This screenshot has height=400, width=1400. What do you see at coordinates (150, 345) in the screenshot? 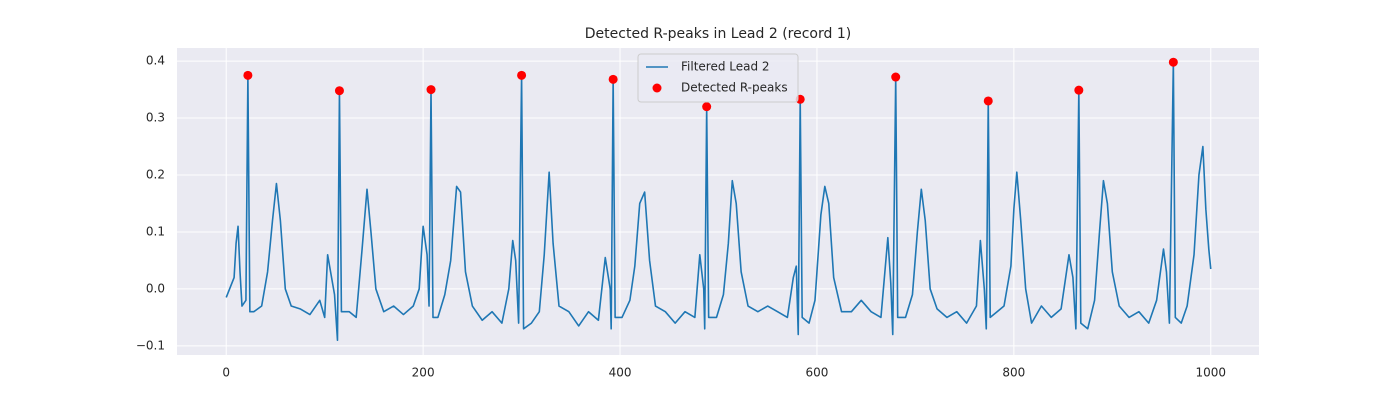
I see `y-tick-label: −0.1` at bounding box center [150, 345].